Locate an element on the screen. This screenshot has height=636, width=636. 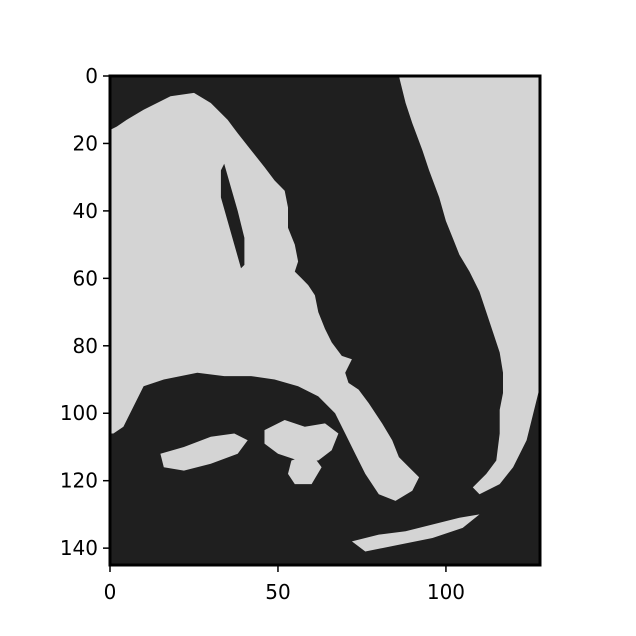
mask-region-lower-left-fragment is located at coordinates (204, 452).